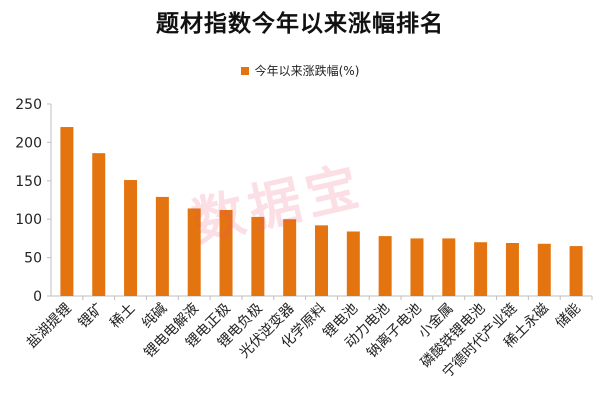 The image size is (600, 417). I want to click on y-tick-label: 150, so click(28, 182).